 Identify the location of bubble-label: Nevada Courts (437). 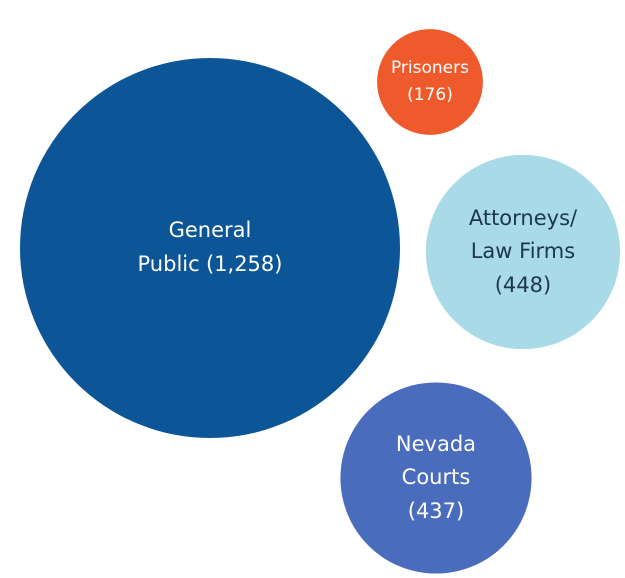
(435, 477).